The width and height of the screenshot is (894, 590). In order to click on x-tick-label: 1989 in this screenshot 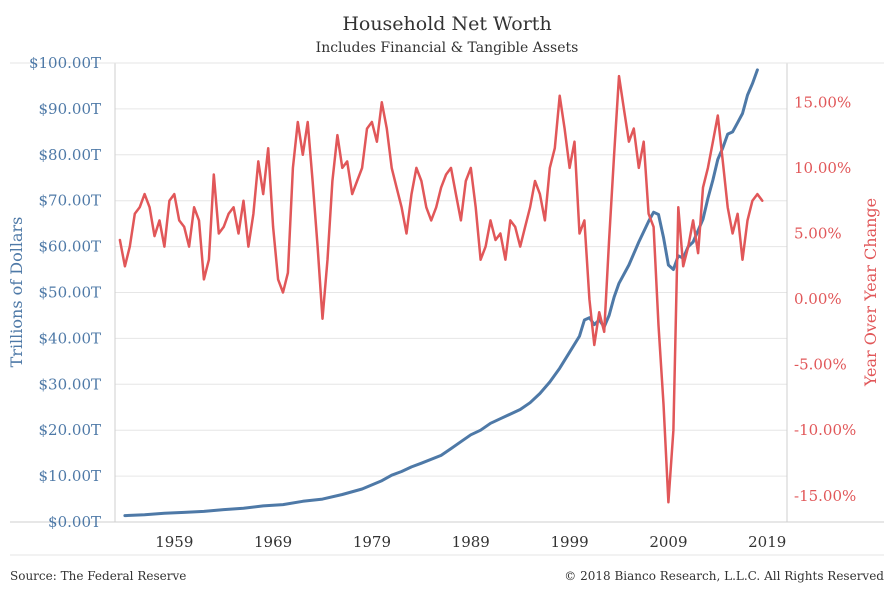, I will do `click(471, 542)`.